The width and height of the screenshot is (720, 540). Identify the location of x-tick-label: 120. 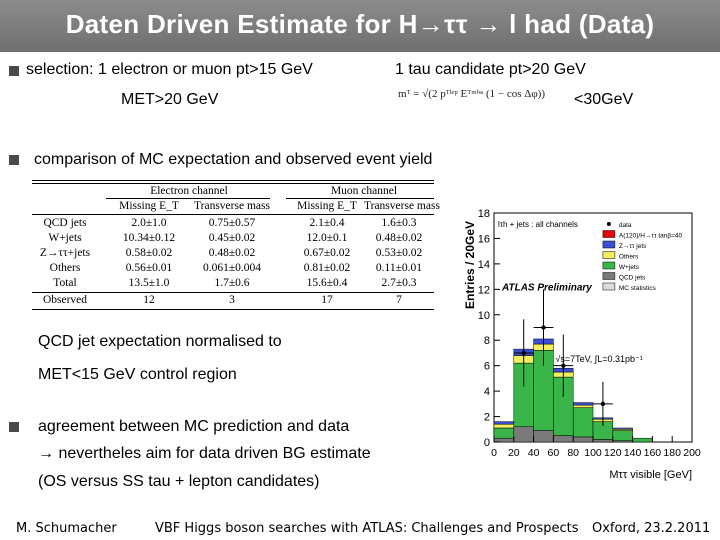
(613, 453).